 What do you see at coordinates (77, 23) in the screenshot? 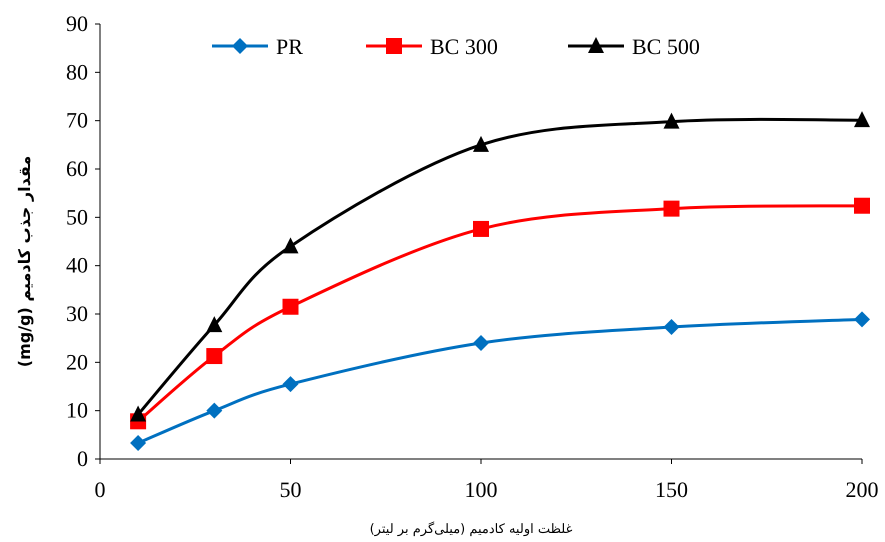
I see `y-tick-label: 90` at bounding box center [77, 23].